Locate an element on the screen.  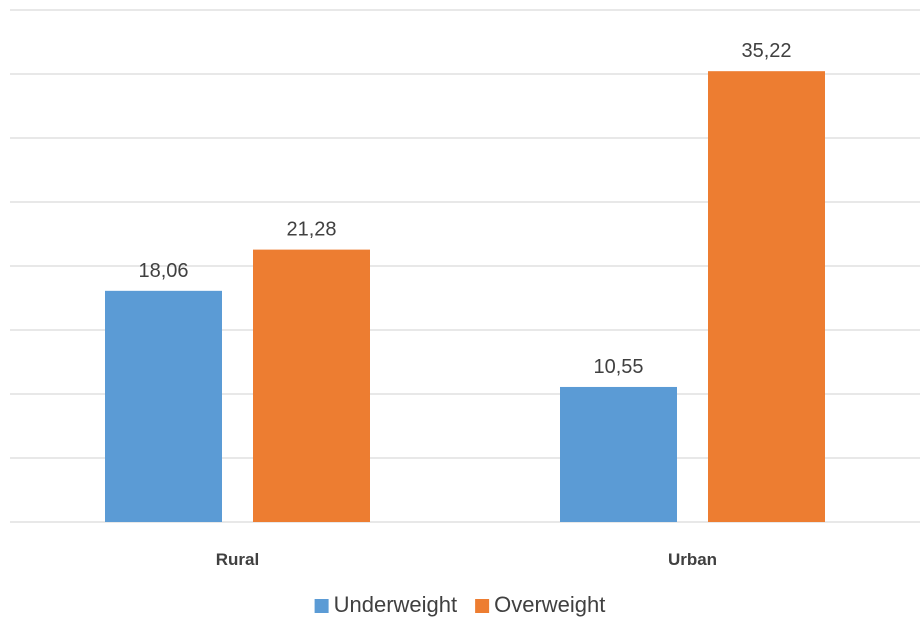
legend-swatch-overweight is located at coordinates (482, 606).